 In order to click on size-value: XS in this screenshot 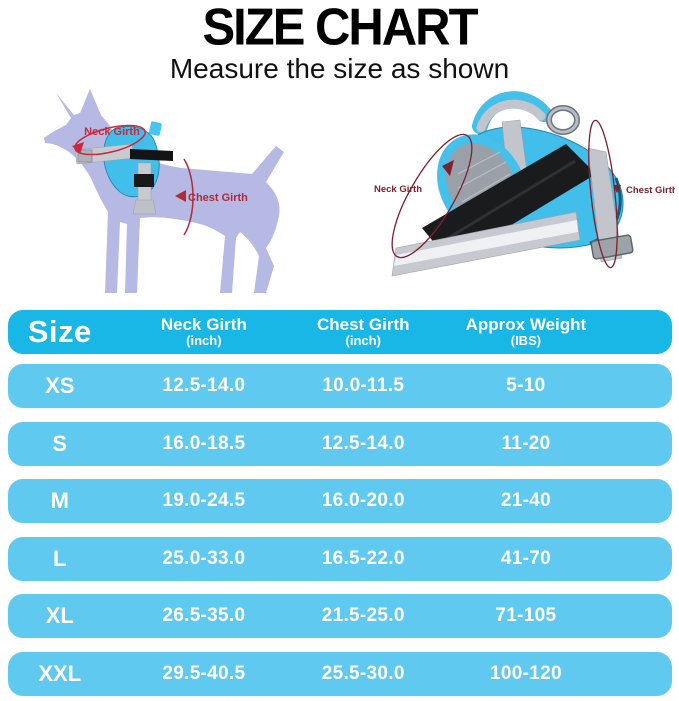, I will do `click(60, 385)`.